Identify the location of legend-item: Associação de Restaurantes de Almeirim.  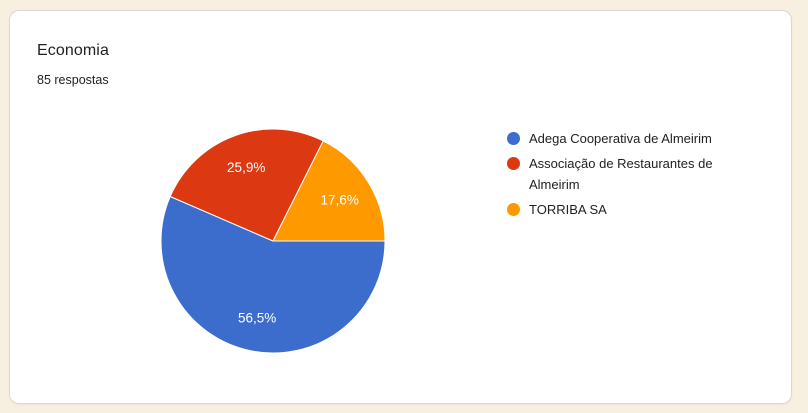
(633, 174).